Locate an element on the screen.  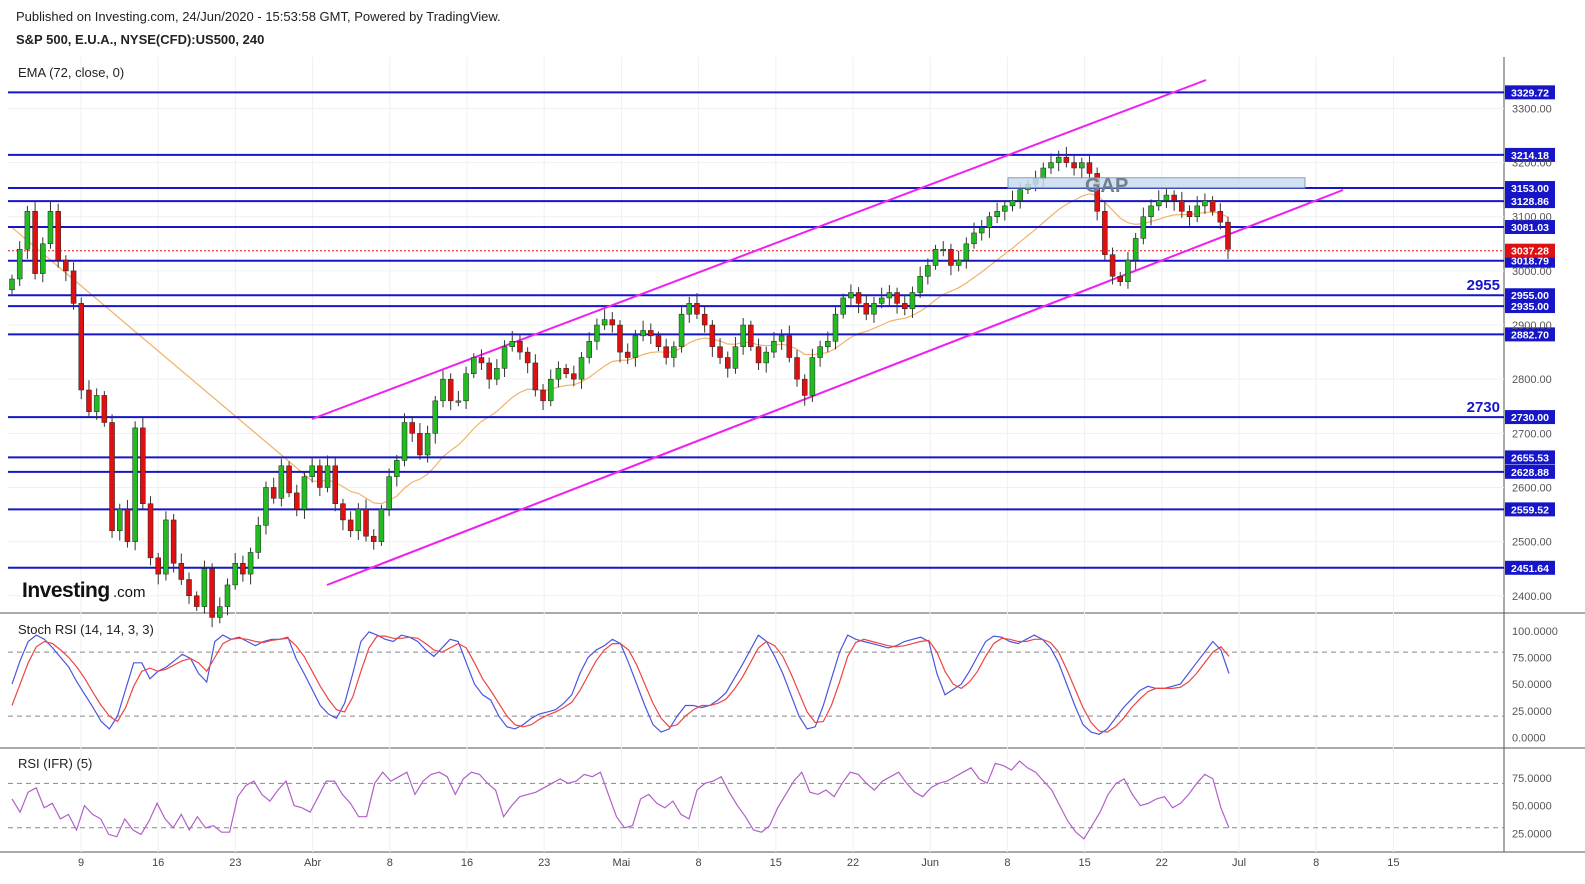
x-tick-label: 8 is located at coordinates (1007, 863).